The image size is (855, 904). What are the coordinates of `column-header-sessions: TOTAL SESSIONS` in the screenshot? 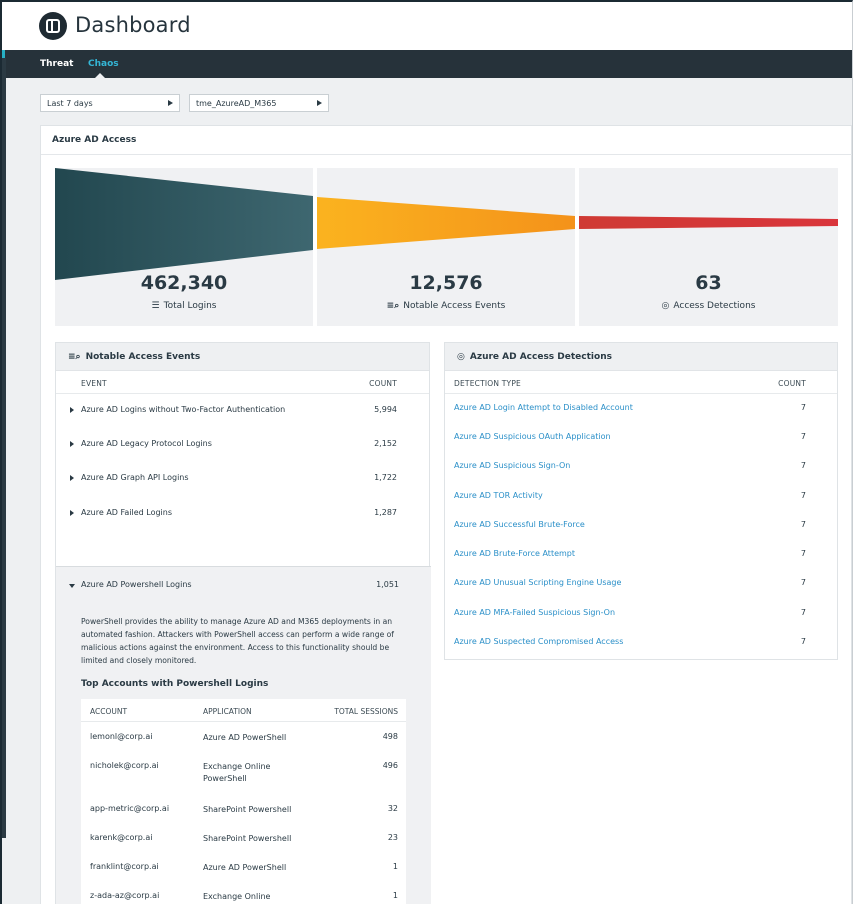 It's located at (366, 711).